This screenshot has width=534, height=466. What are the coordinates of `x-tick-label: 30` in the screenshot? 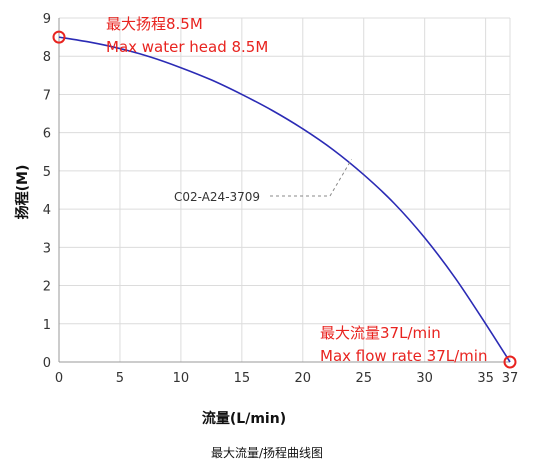 It's located at (424, 378).